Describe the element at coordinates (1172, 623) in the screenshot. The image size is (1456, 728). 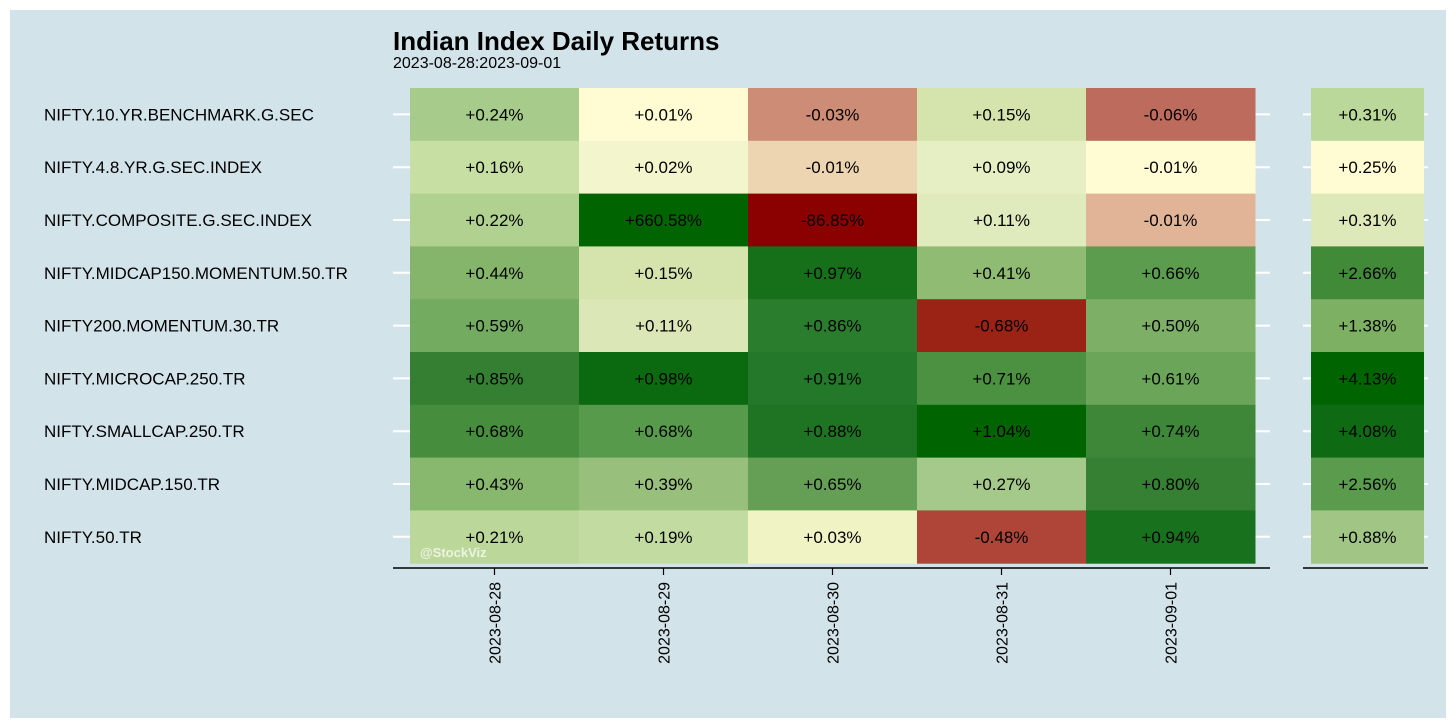
I see `x-tick-label: 2023-09-01` at that location.